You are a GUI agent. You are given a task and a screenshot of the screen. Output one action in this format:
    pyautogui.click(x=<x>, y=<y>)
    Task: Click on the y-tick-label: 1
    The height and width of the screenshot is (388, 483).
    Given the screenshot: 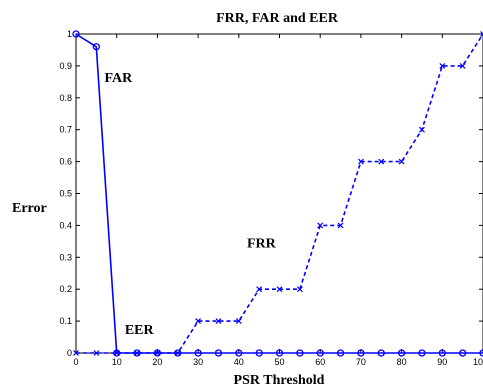 What is the action you would take?
    pyautogui.click(x=69, y=34)
    